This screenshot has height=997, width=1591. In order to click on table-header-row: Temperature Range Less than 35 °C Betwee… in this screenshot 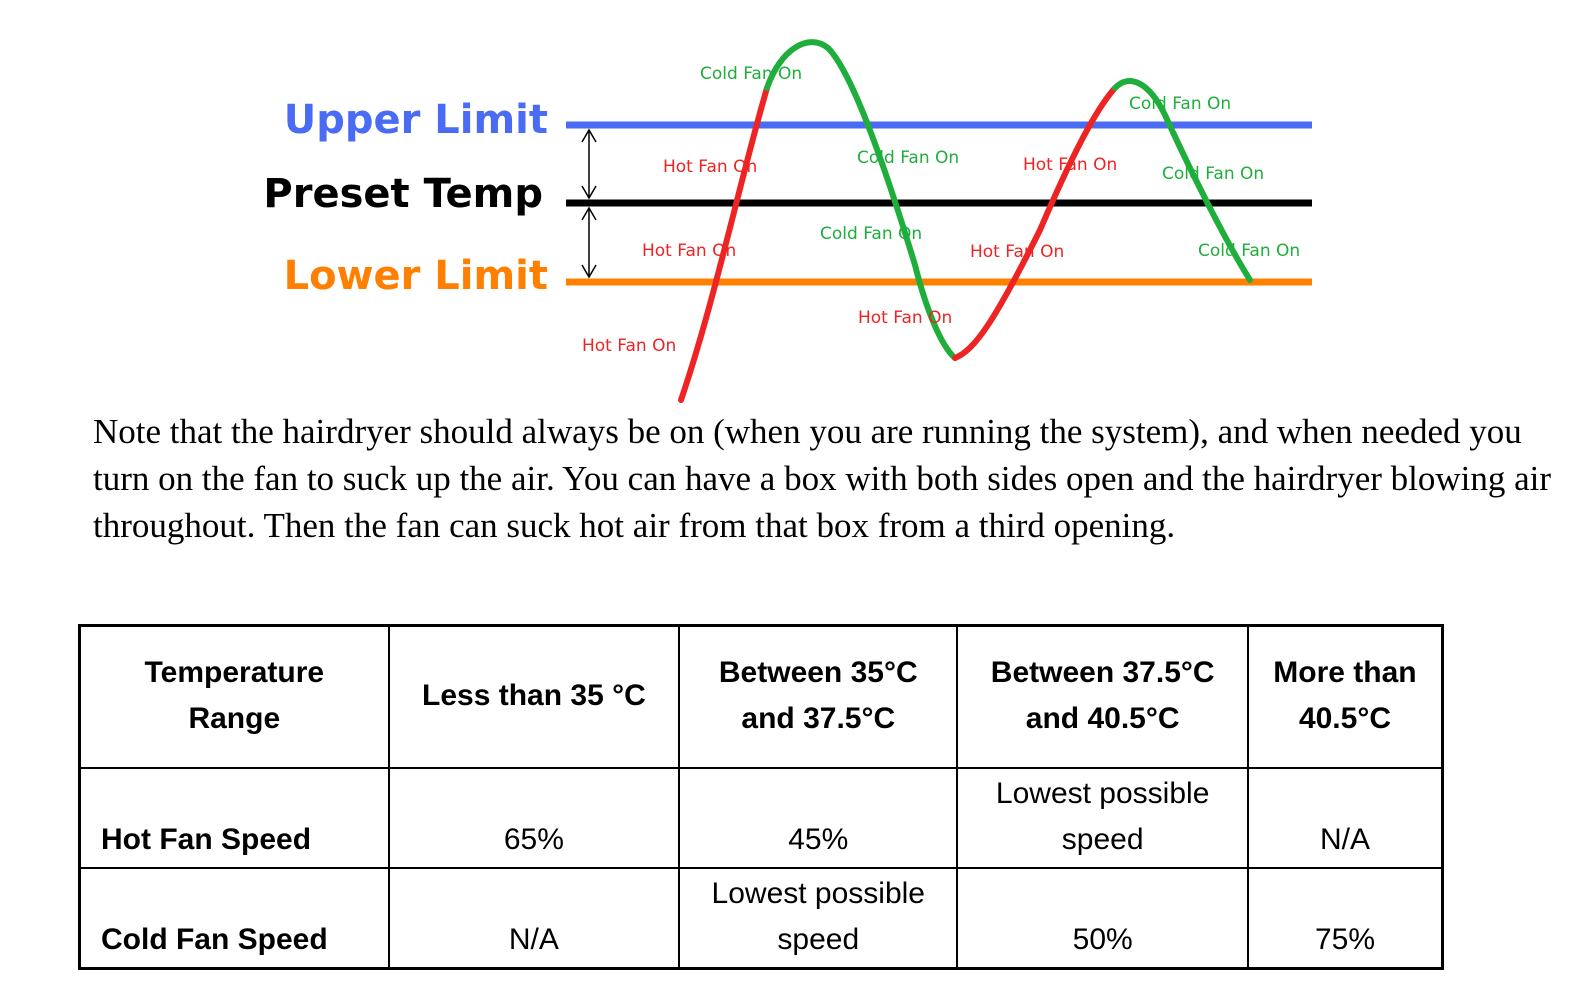, I will do `click(761, 696)`.